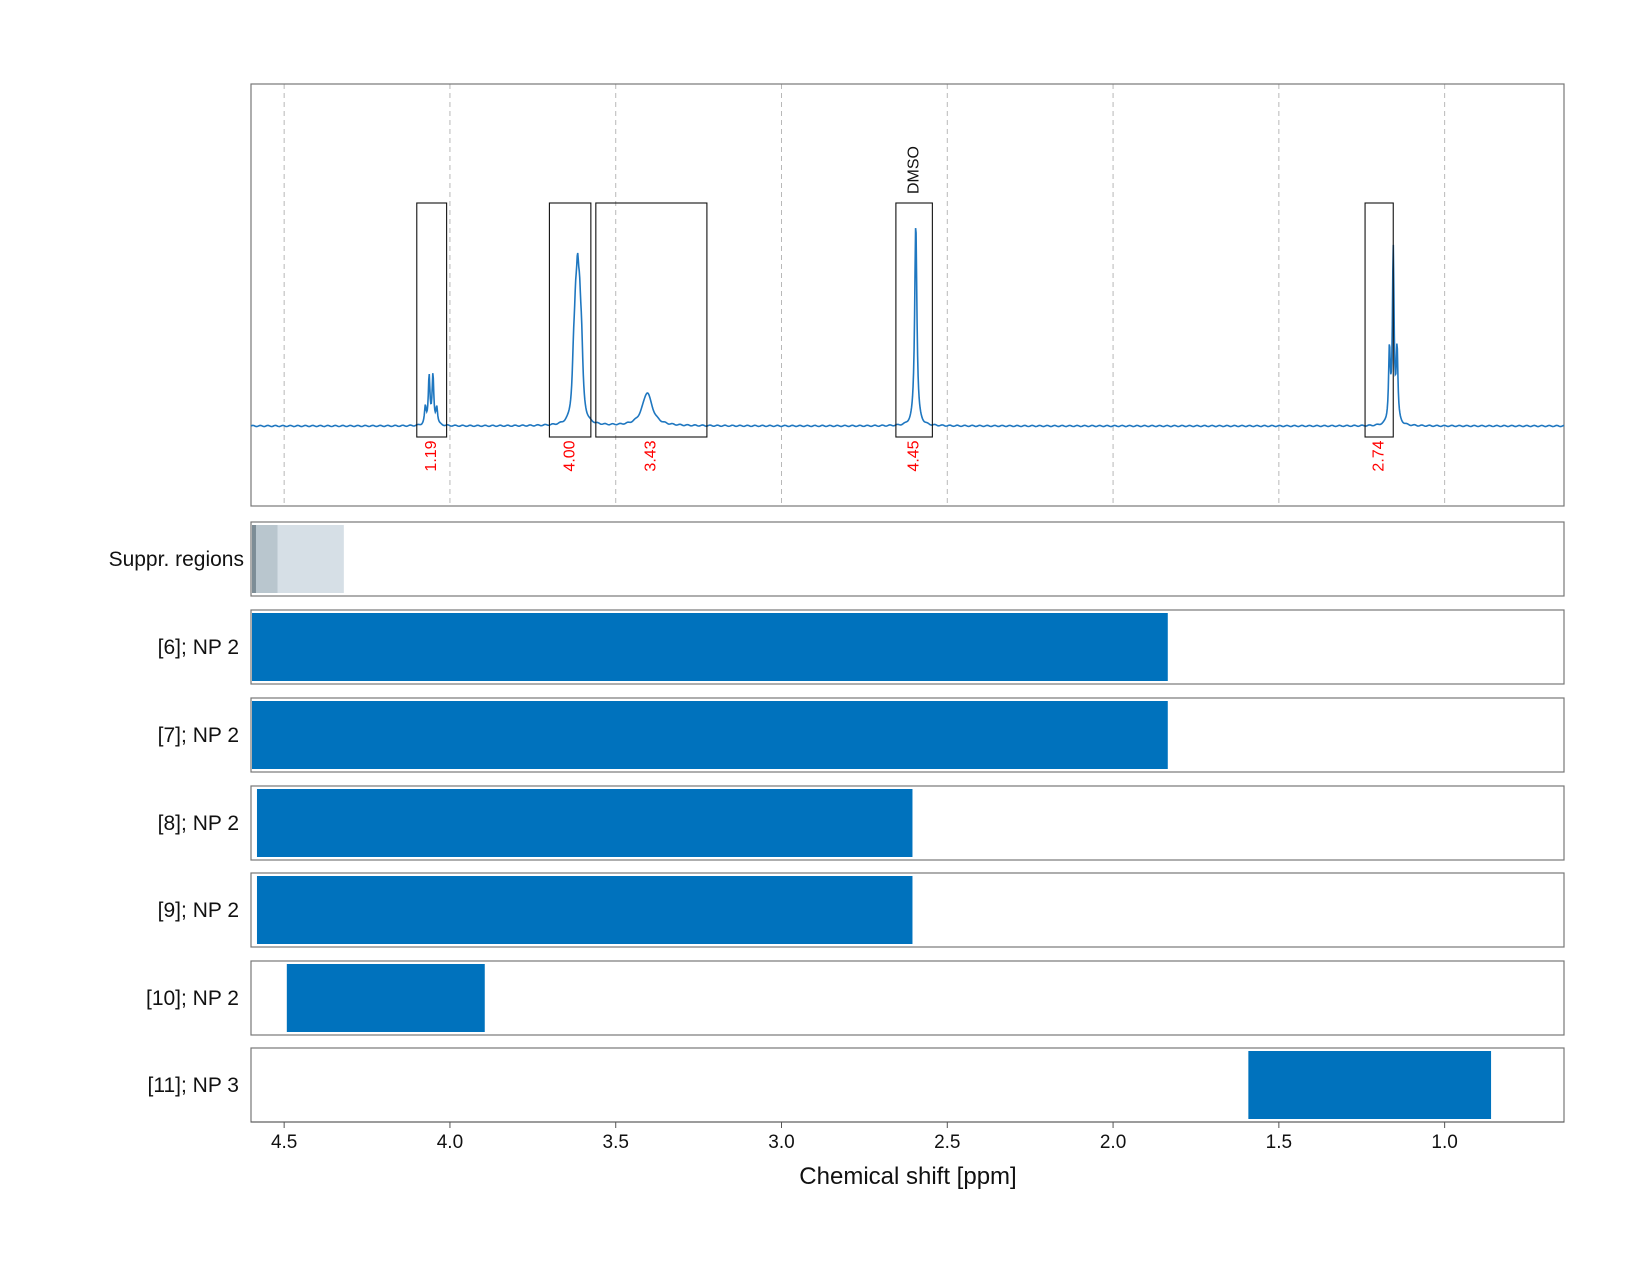 The image size is (1651, 1275). I want to click on range-row-label-0: [6]; NP 2, so click(198, 647).